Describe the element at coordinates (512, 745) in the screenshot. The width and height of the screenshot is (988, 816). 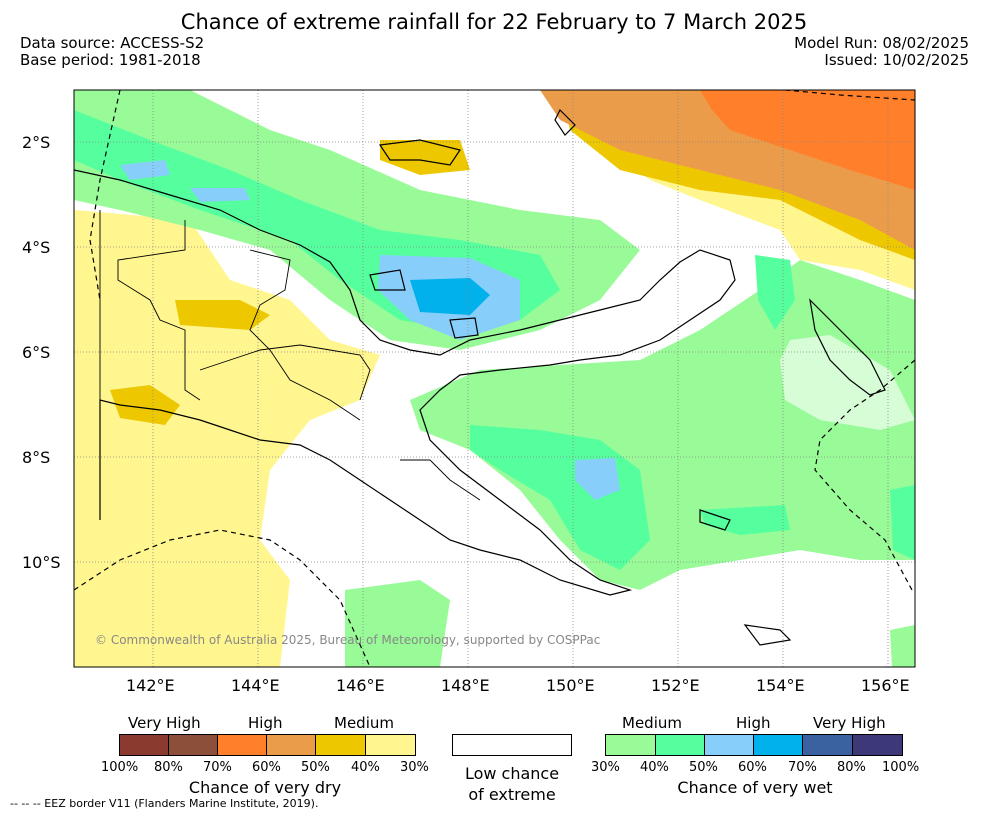
I see `low-chance-swatch` at that location.